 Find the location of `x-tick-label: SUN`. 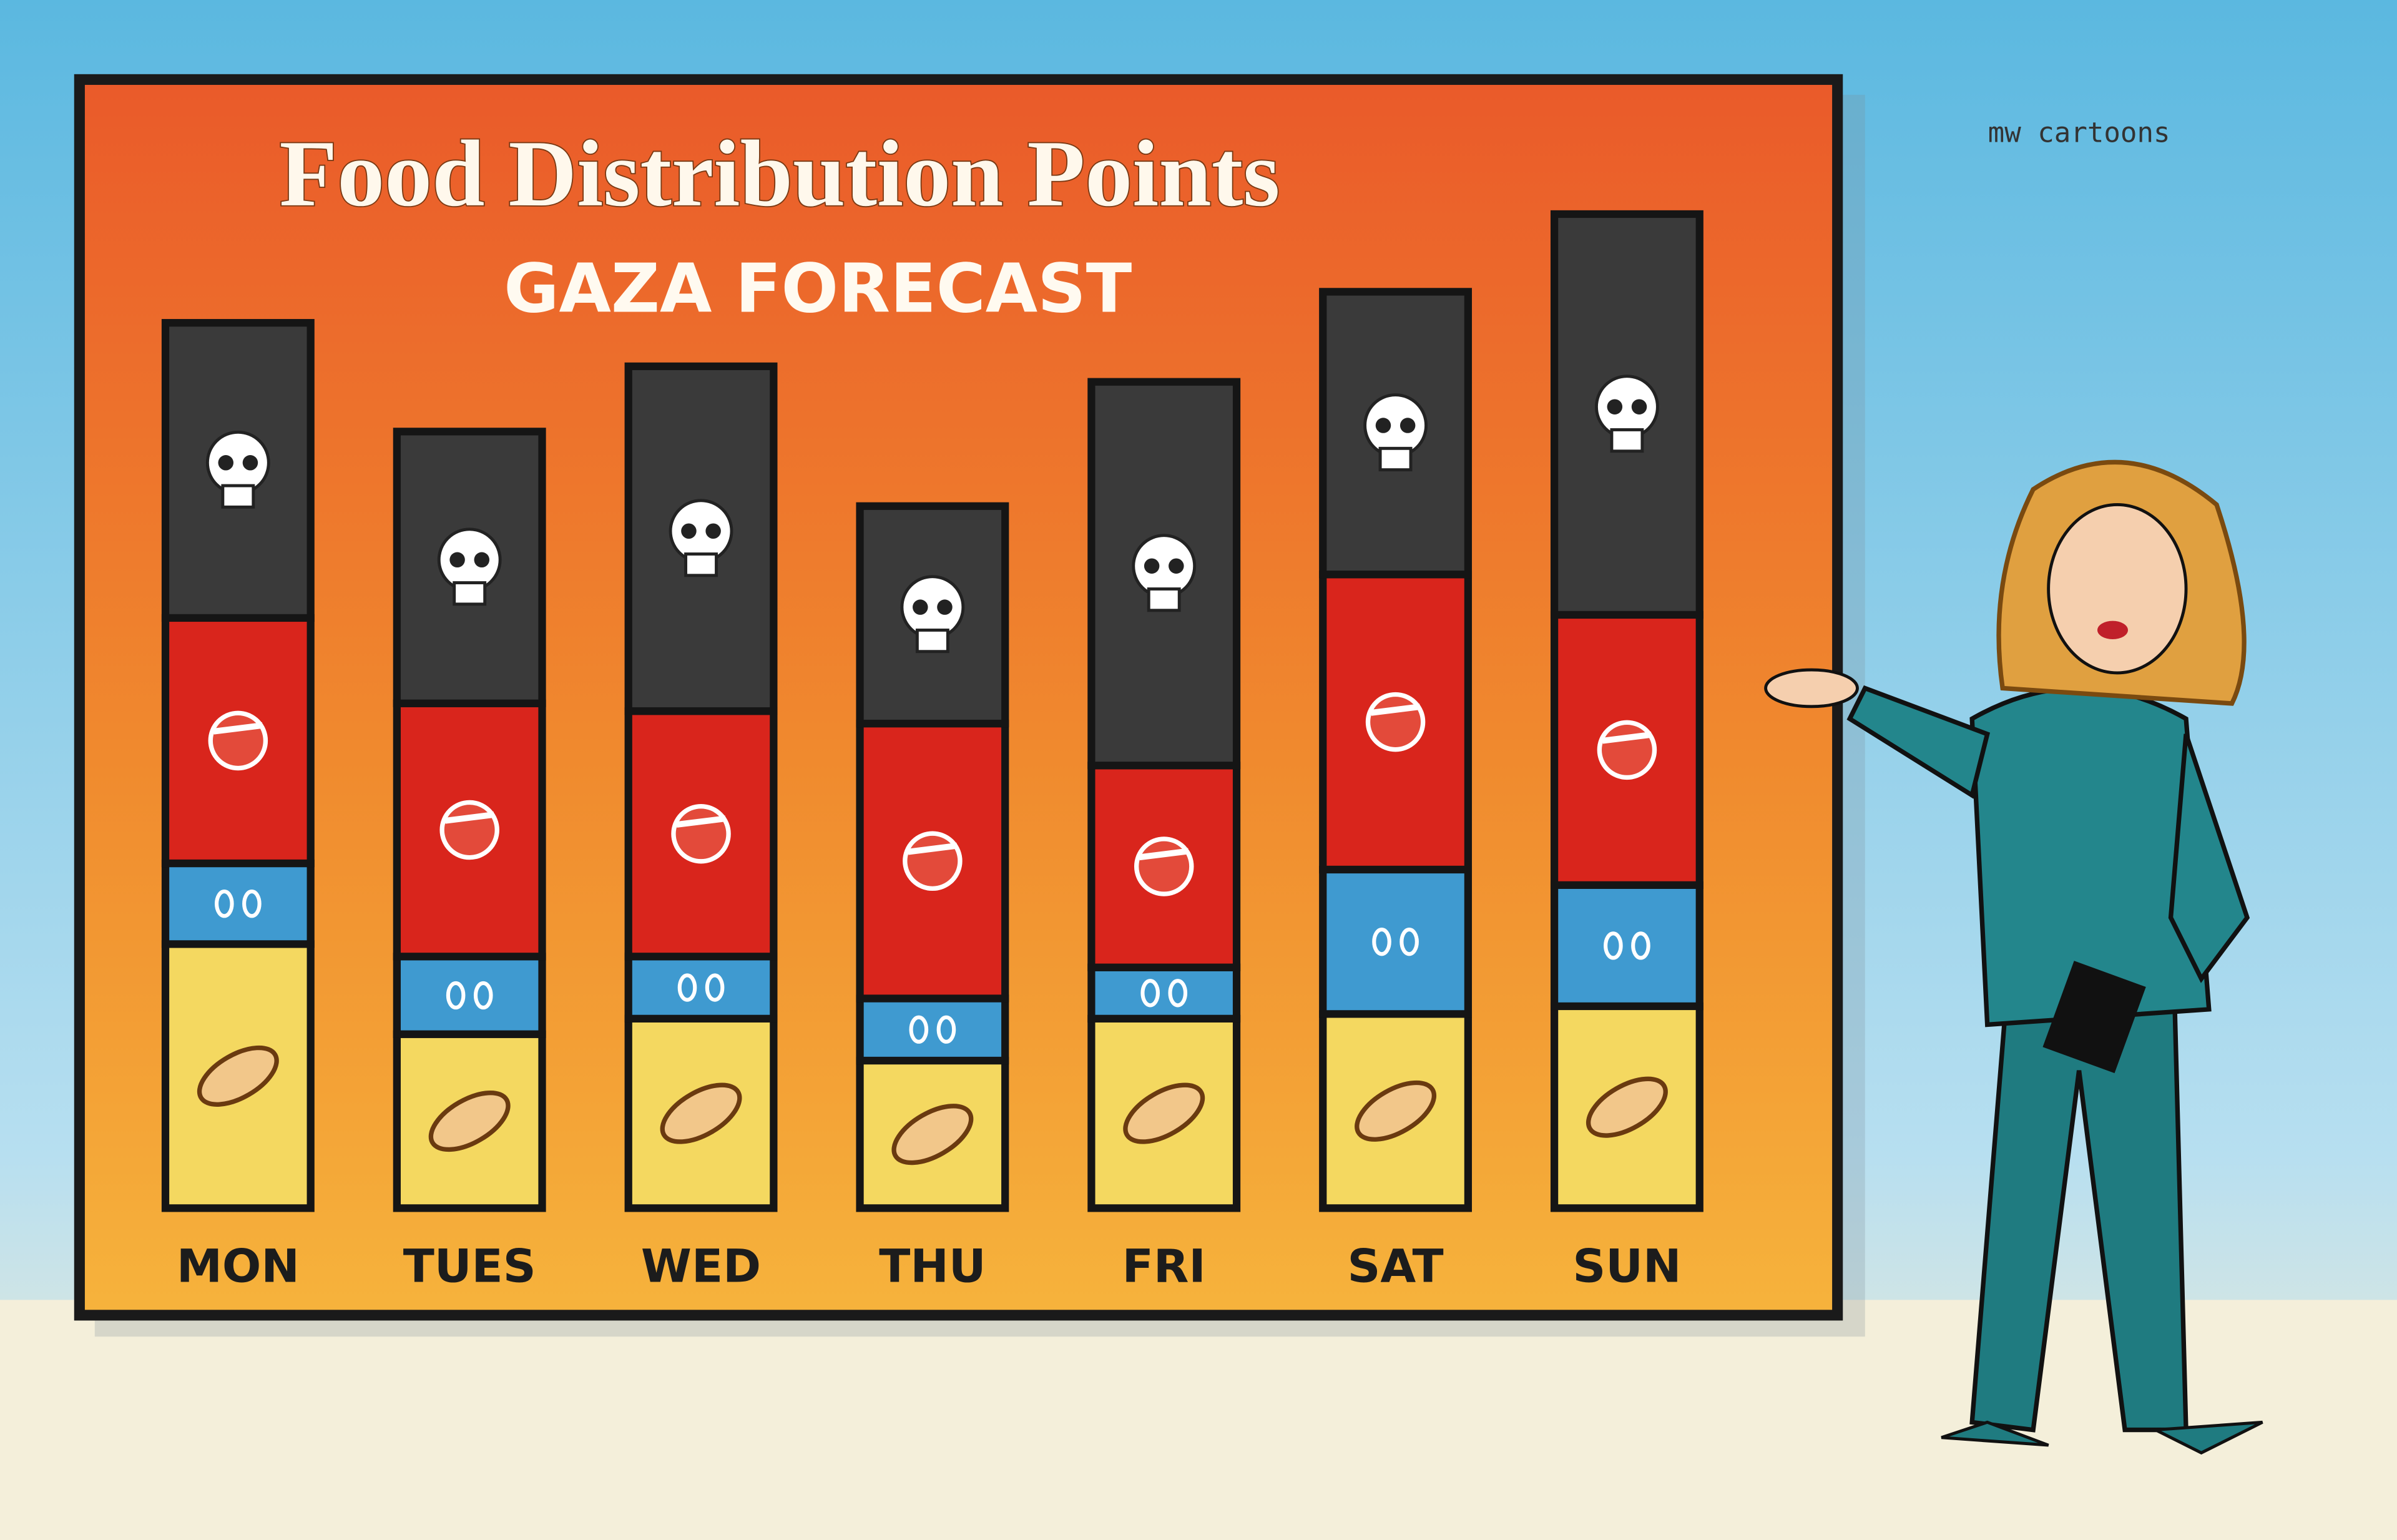

x-tick-label: SUN is located at coordinates (1626, 1267).